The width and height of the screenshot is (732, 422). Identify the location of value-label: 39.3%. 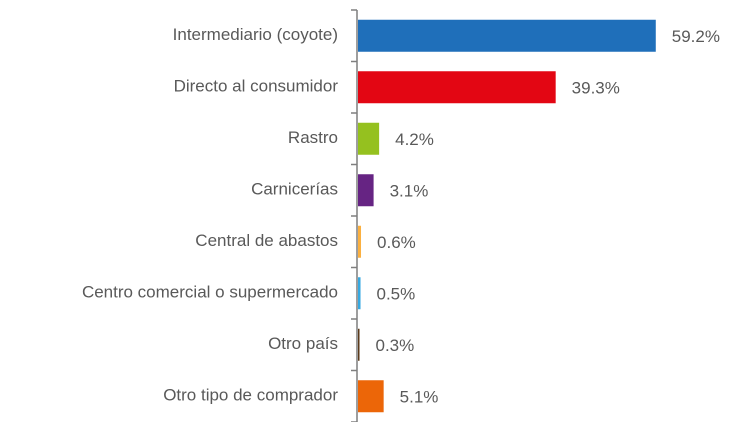
(596, 88).